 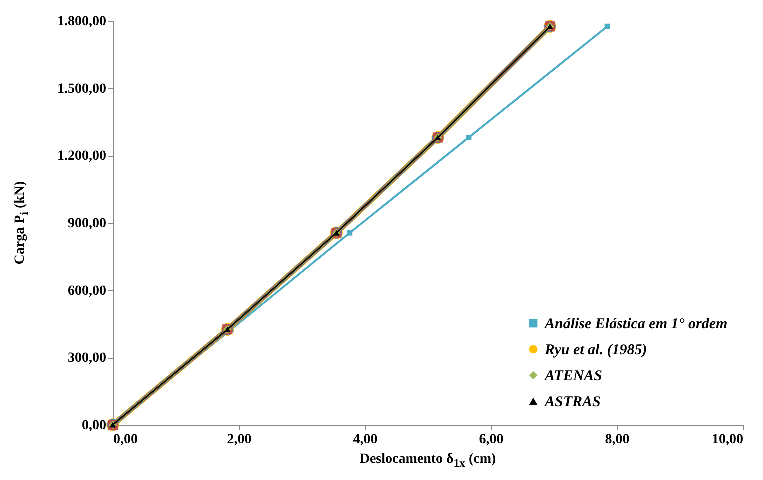 What do you see at coordinates (491, 440) in the screenshot?
I see `x-tick-label: 6,00` at bounding box center [491, 440].